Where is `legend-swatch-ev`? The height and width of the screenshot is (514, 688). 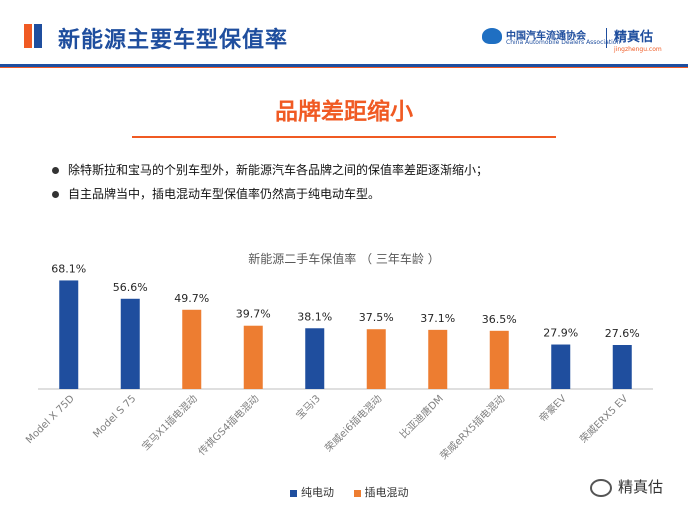
legend-swatch-ev is located at coordinates (293, 493).